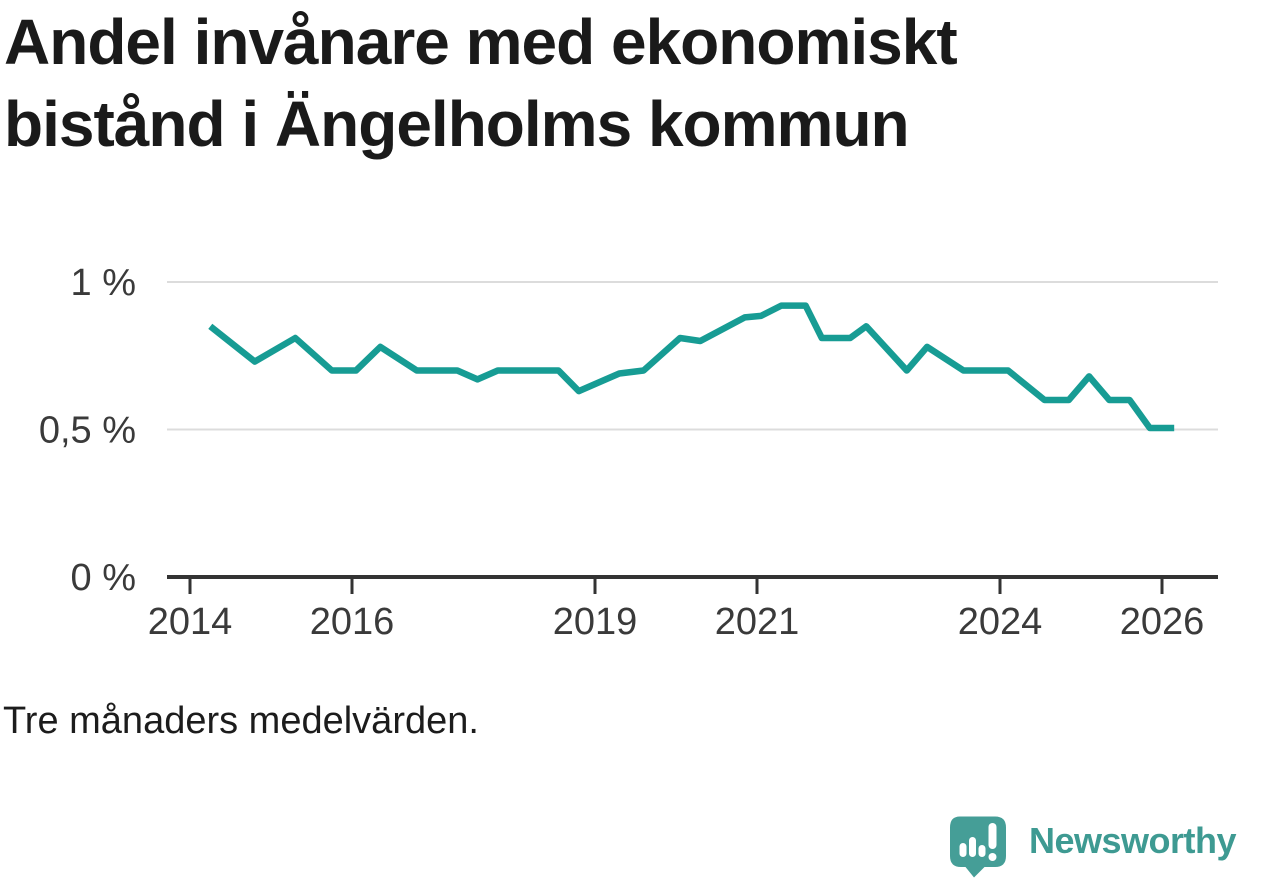  I want to click on chart-footnote: Tre månaders medelvärden., so click(241, 721).